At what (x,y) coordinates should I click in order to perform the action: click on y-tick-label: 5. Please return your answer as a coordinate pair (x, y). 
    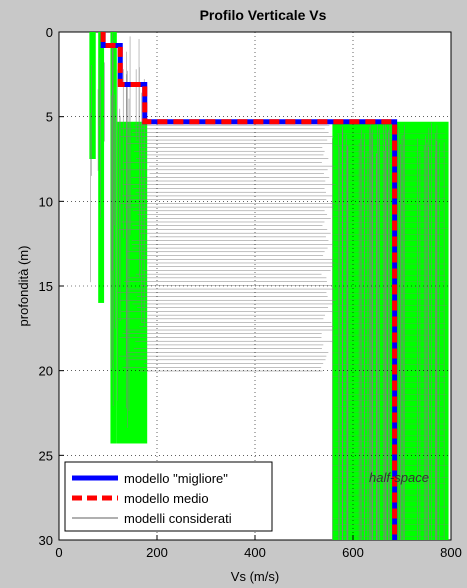
    Looking at the image, I should click on (49, 117).